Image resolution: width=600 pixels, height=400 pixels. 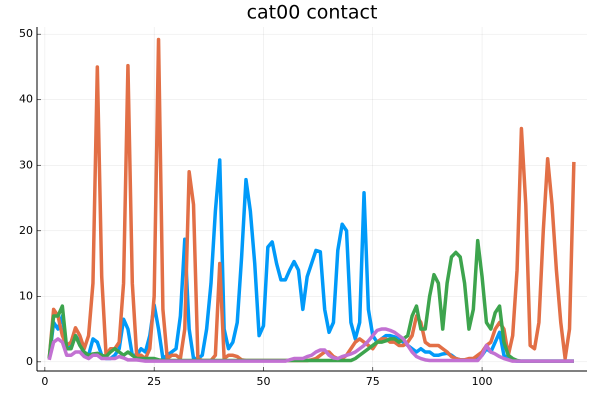 What do you see at coordinates (263, 381) in the screenshot?
I see `x-tick-label: 50` at bounding box center [263, 381].